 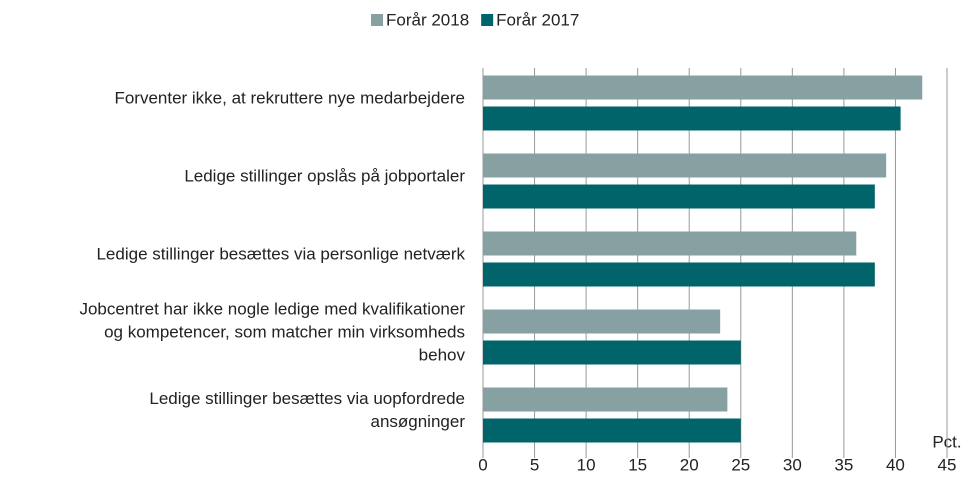 What do you see at coordinates (537, 19) in the screenshot?
I see `legend-label: Forår 2017` at bounding box center [537, 19].